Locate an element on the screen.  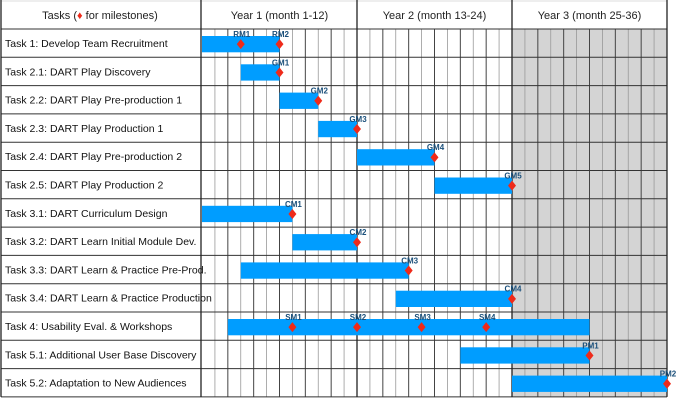
milestone-legend-icon: ♦ is located at coordinates (80, 16).